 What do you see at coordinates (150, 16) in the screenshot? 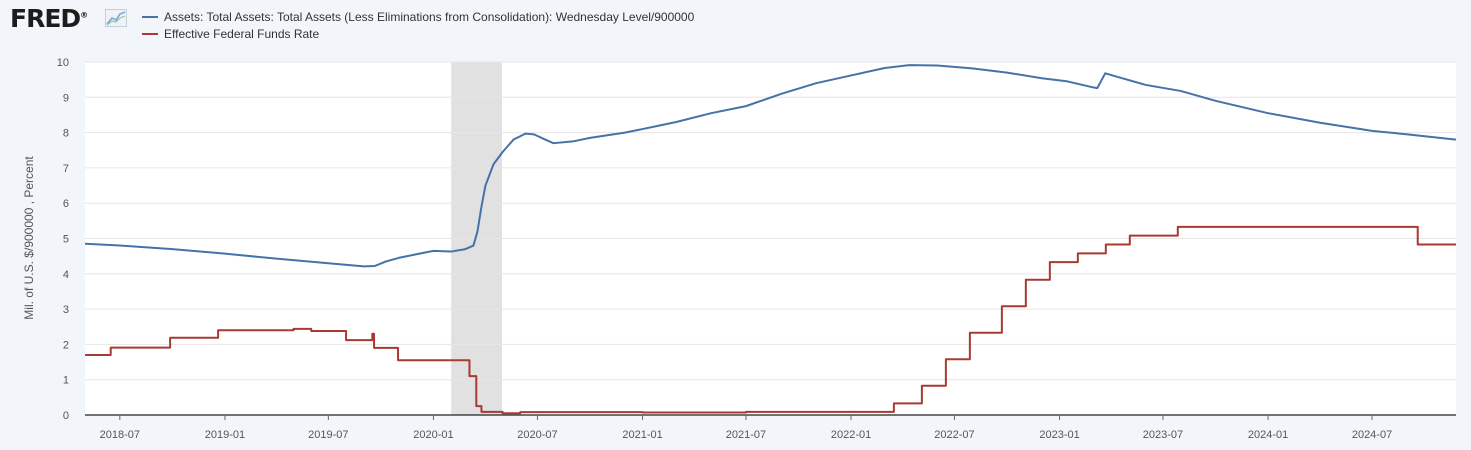
I see `legend-swatch-assets` at bounding box center [150, 16].